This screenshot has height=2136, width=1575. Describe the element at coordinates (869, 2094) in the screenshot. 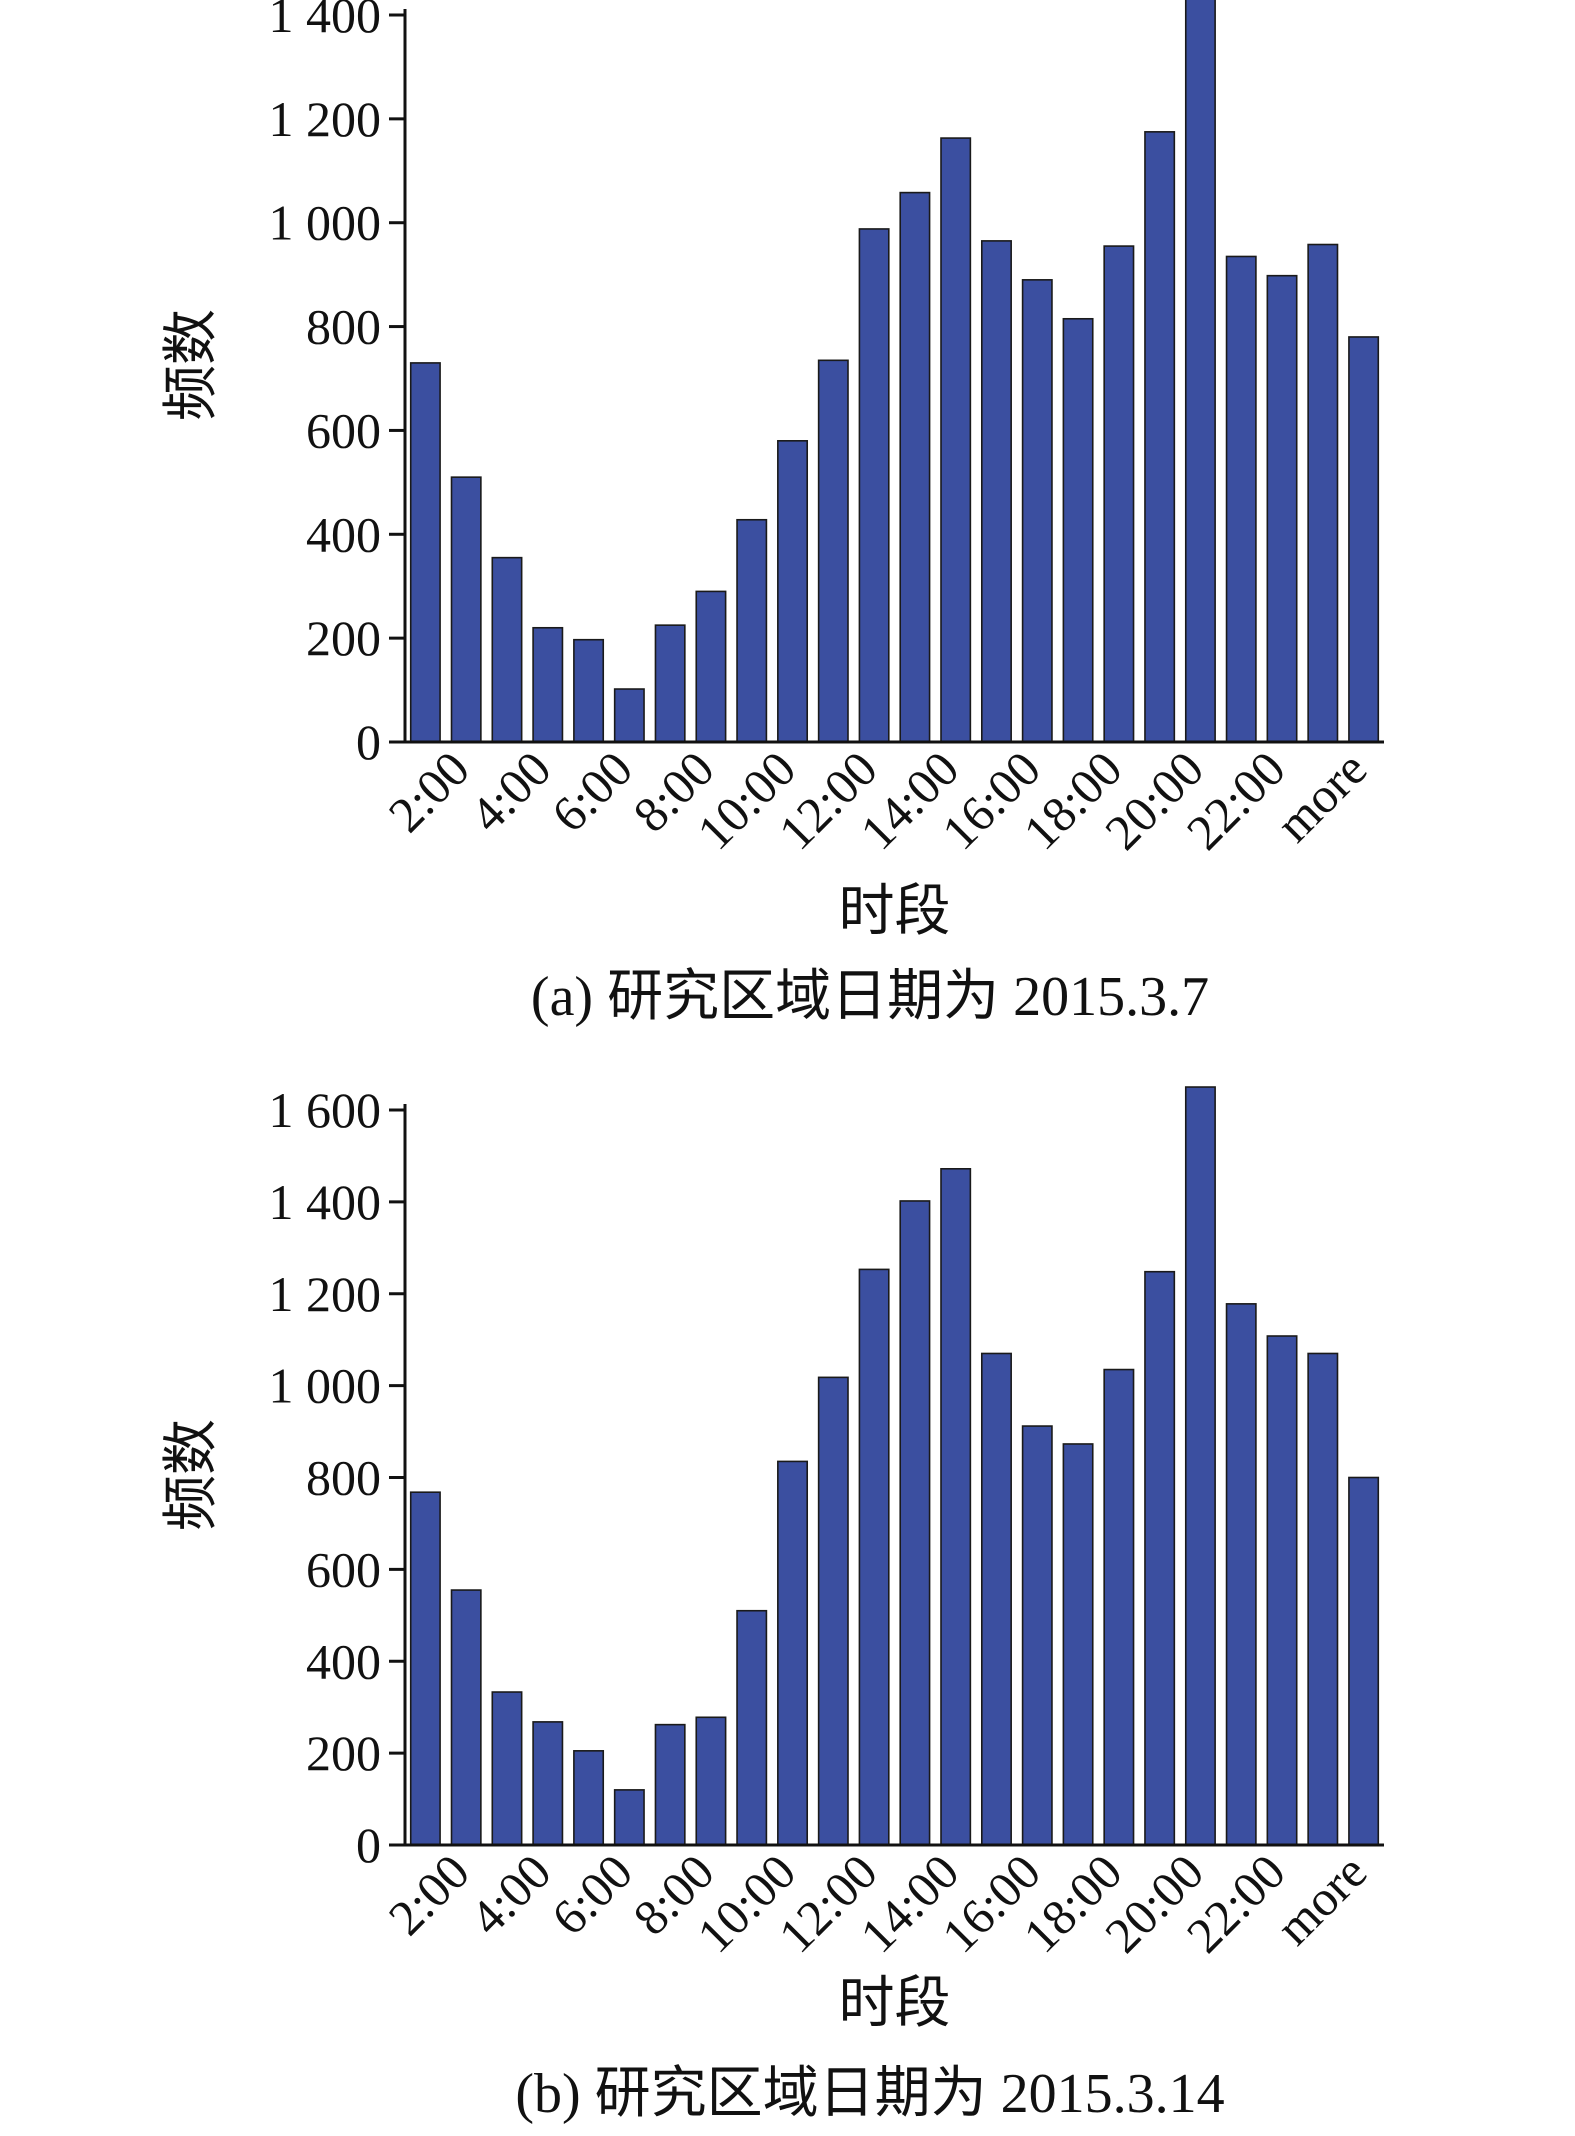

I see `chart-caption: (b) 研究区域日期为 2015.3.14` at that location.